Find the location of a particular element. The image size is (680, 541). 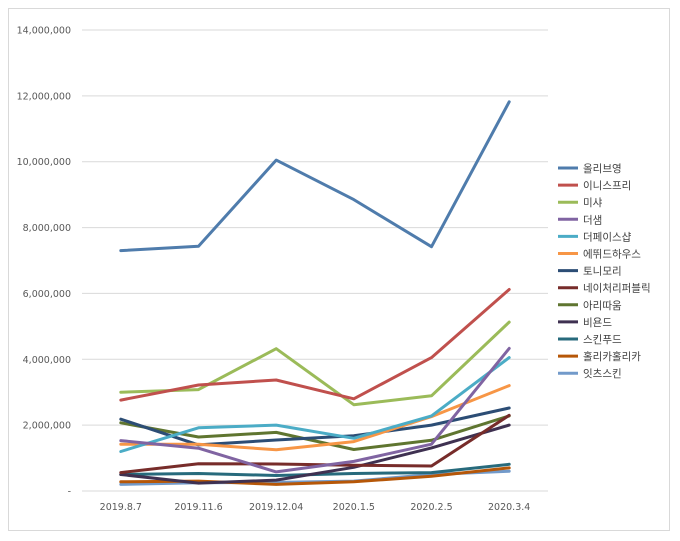

y-tick-label: 8,000,000 is located at coordinates (47, 228).